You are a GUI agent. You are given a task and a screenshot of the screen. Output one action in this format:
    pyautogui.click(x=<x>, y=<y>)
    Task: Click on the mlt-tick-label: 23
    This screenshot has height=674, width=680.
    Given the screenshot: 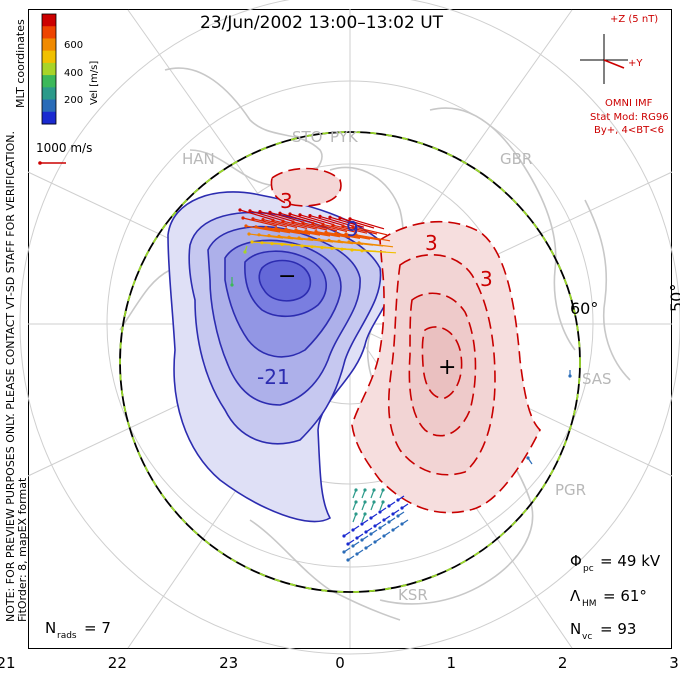 What is the action you would take?
    pyautogui.click(x=228, y=663)
    